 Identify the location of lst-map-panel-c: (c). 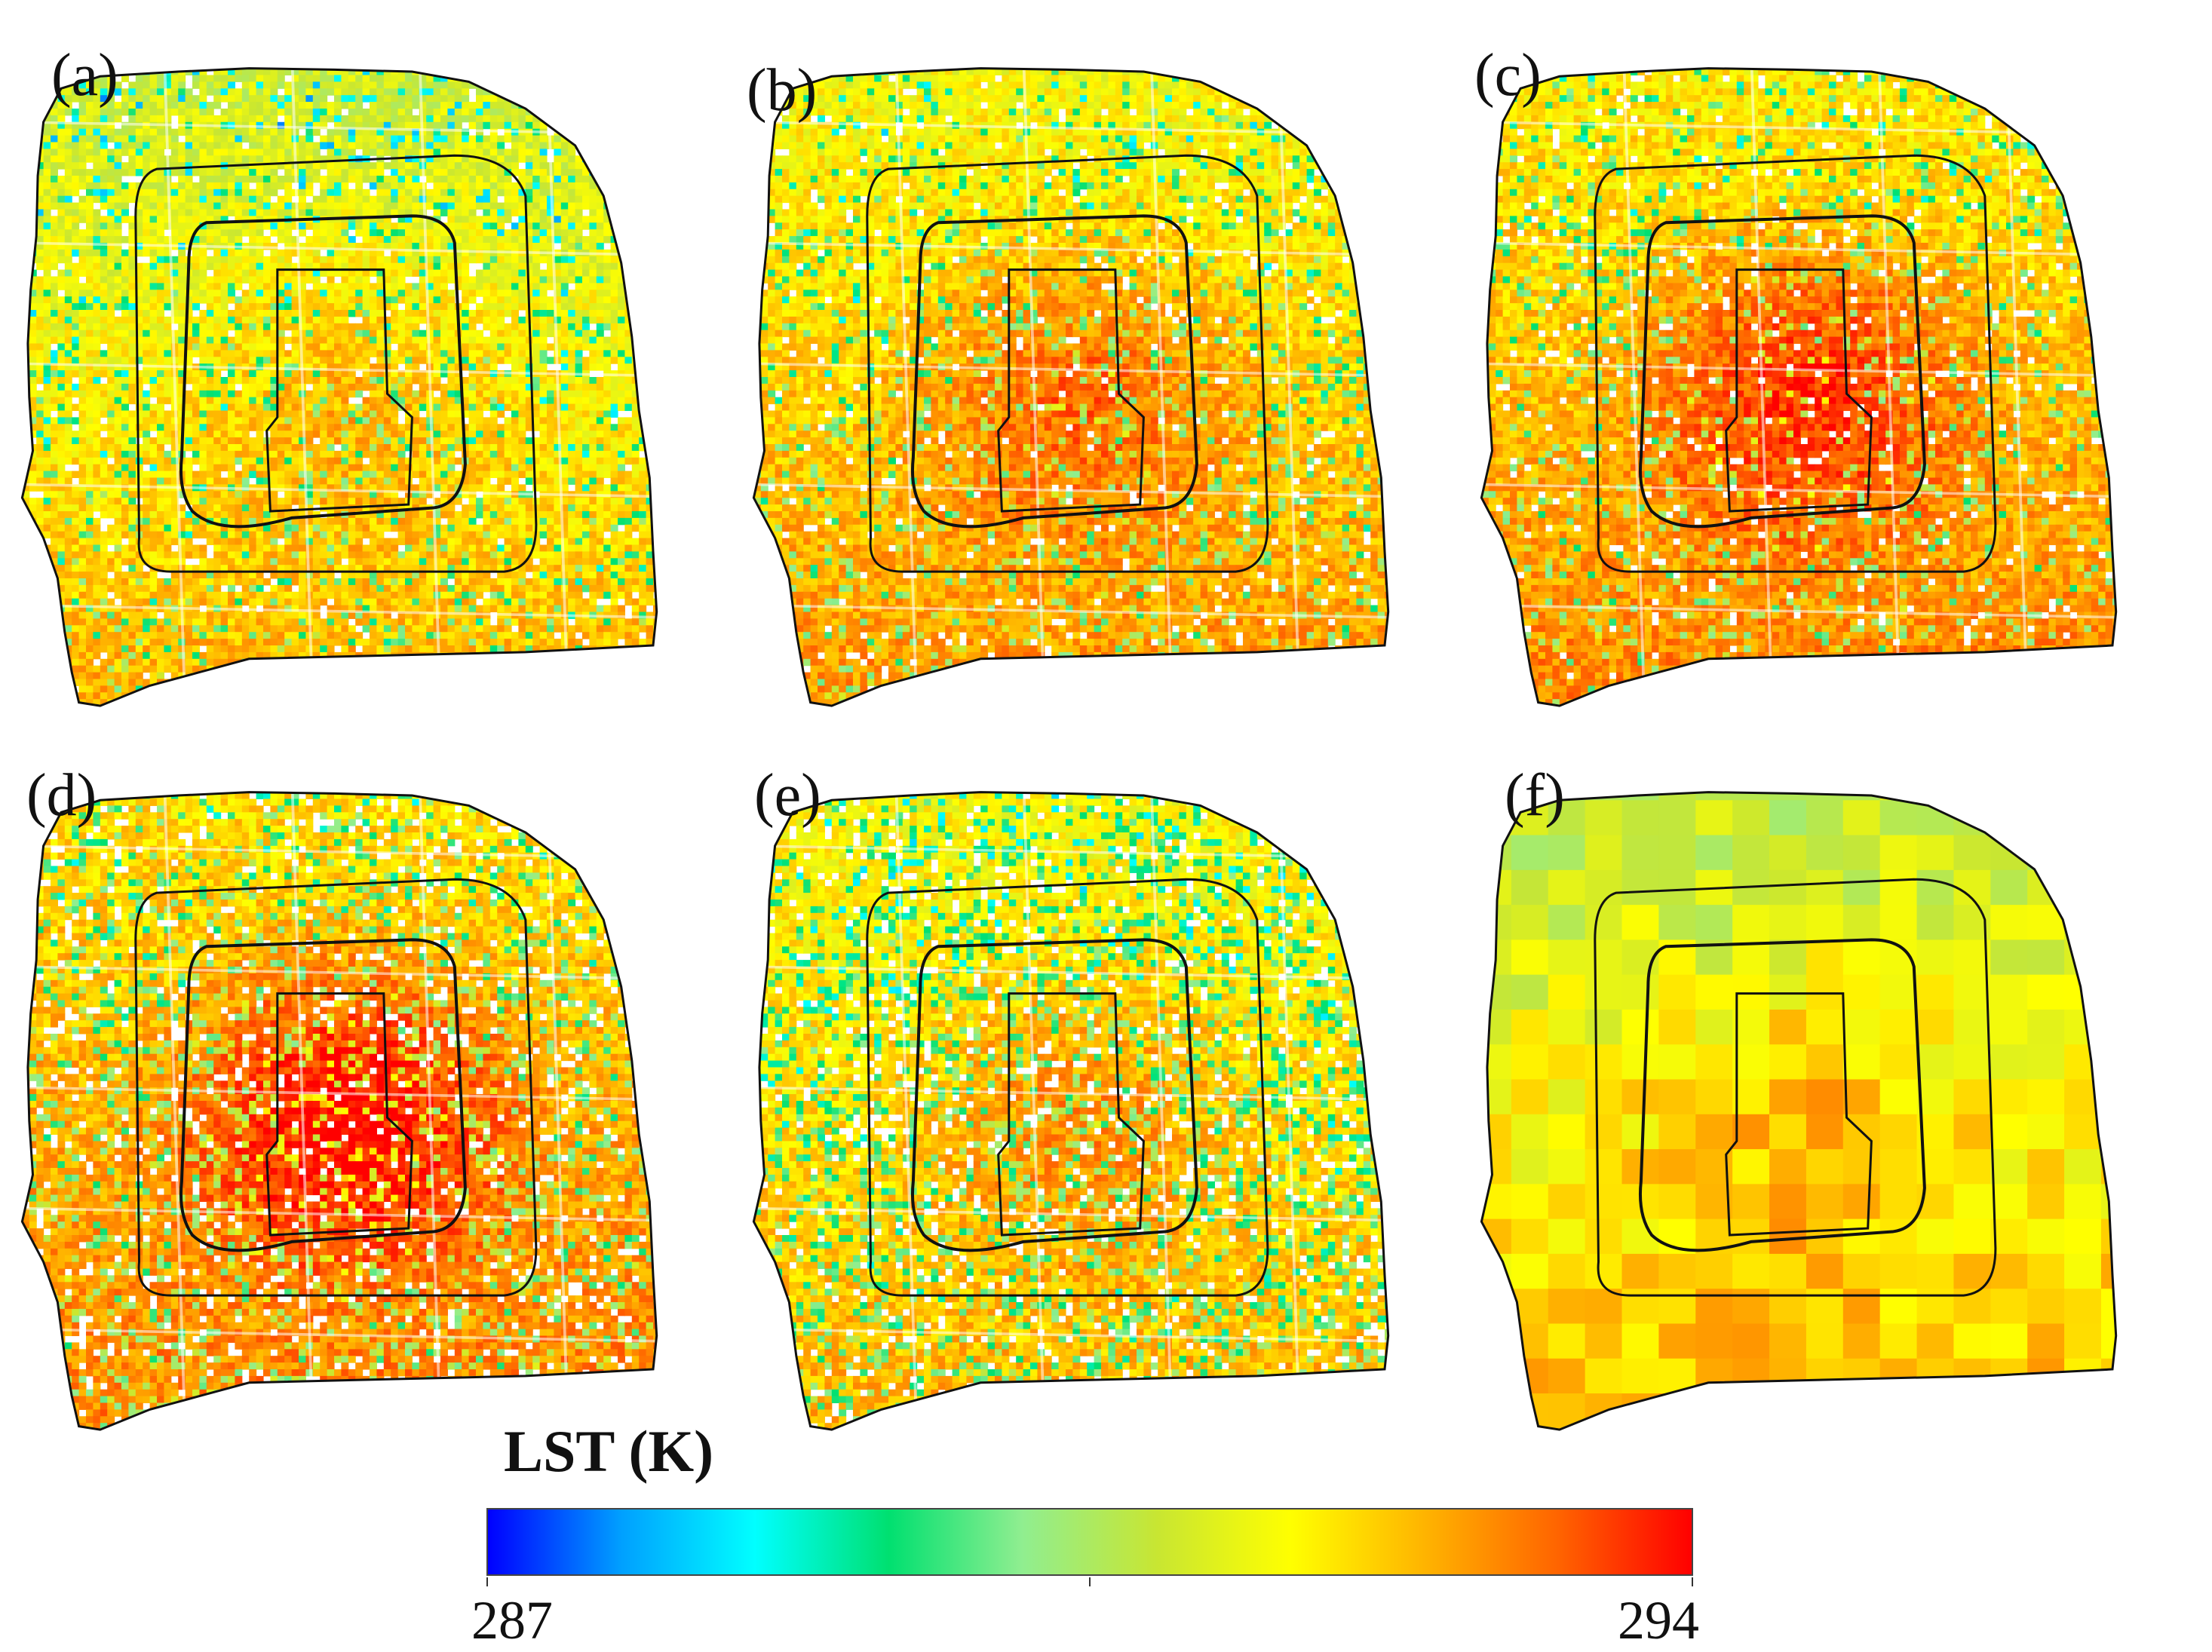
(1828, 377).